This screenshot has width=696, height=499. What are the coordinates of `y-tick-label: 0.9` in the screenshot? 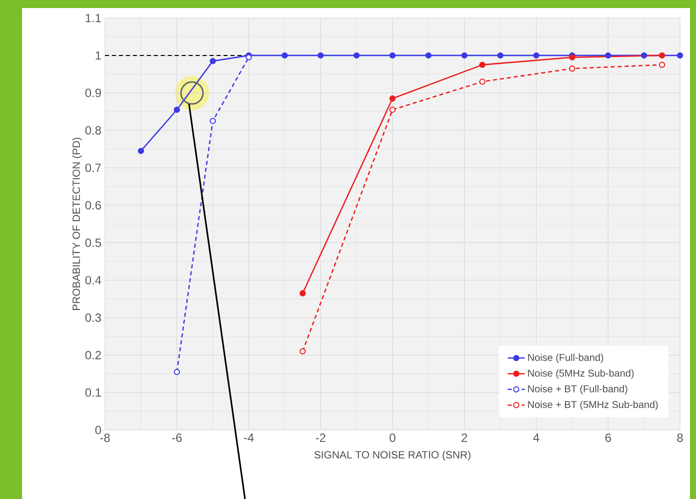 It's located at (93, 93).